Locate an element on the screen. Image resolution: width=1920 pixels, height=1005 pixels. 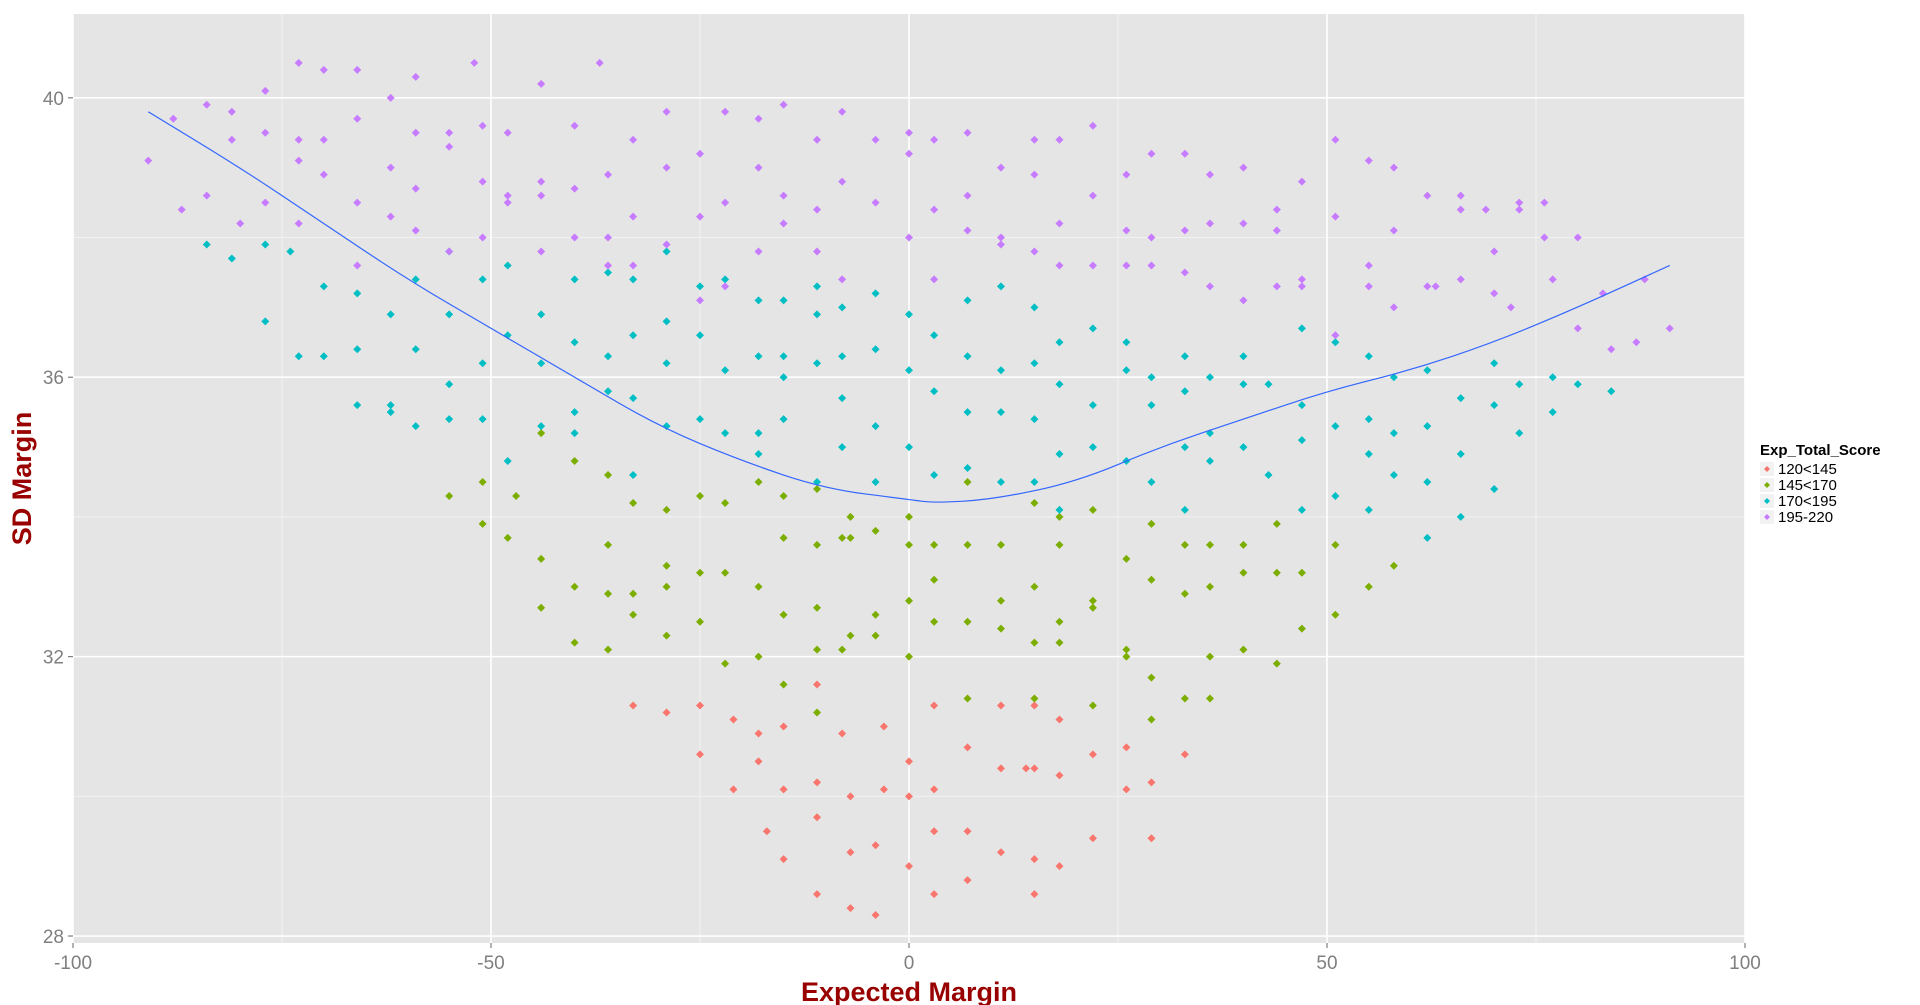
y-axis-title: SD Margin is located at coordinates (22, 479).